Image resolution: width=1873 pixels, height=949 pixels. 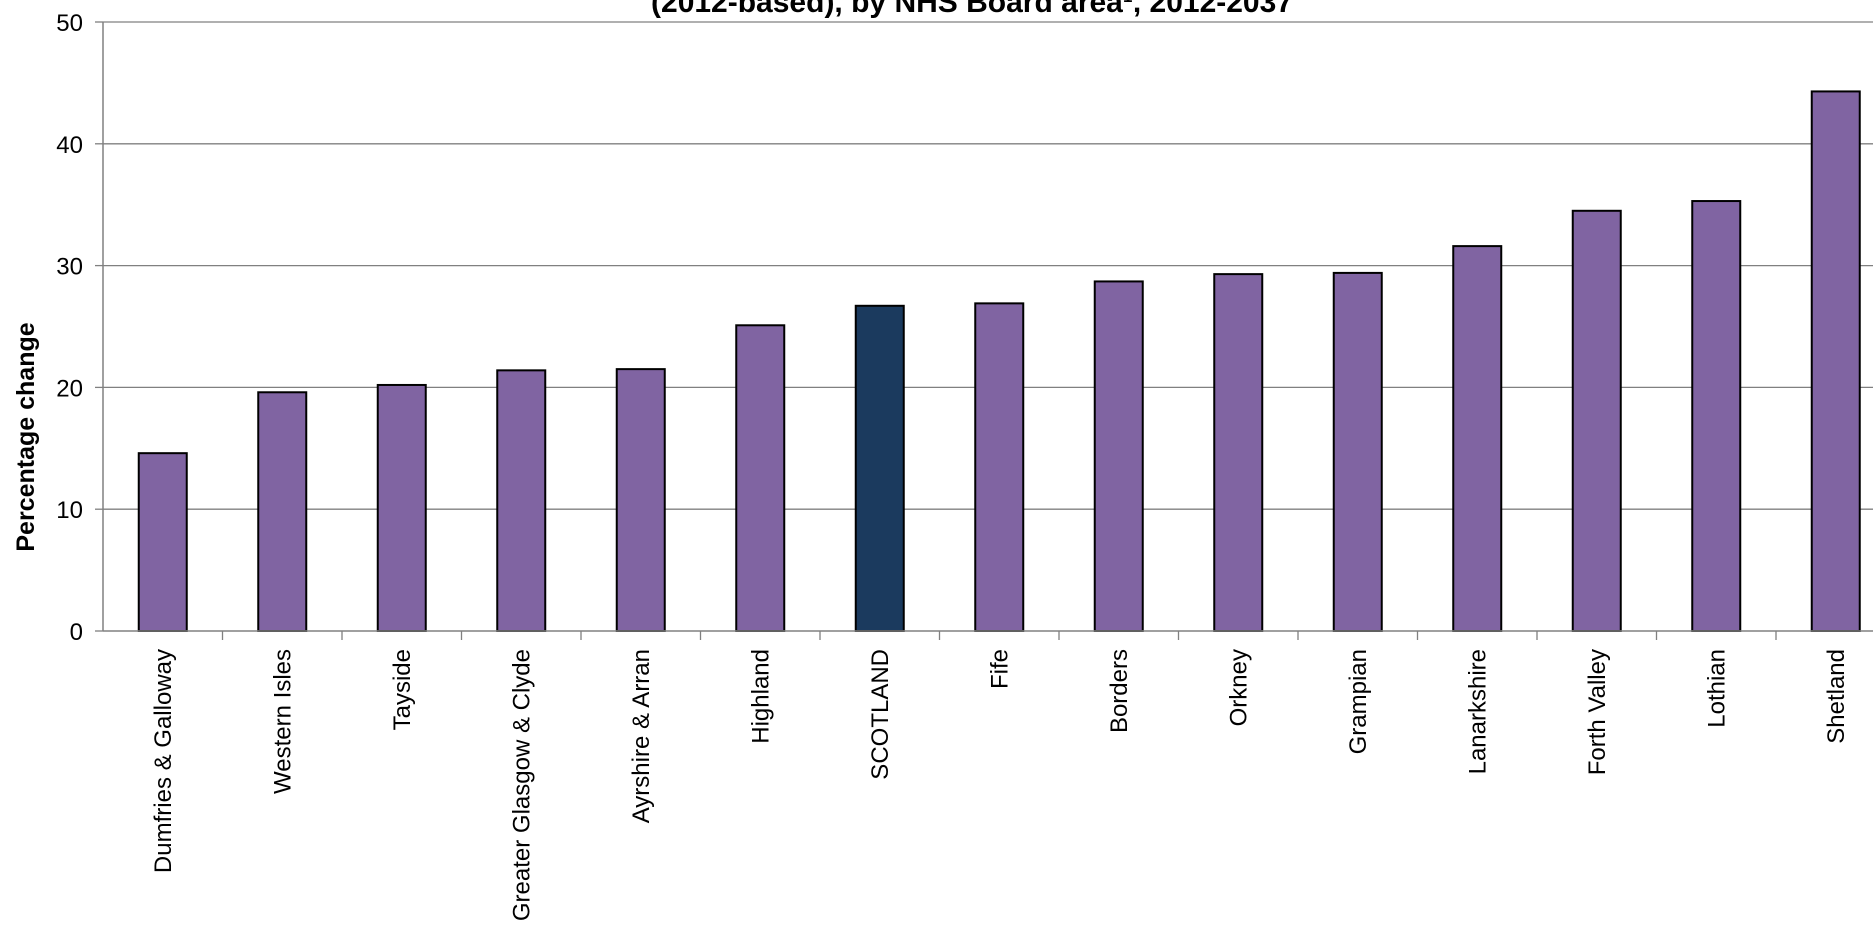 I want to click on bar-lanarkshire, so click(x=1477, y=438).